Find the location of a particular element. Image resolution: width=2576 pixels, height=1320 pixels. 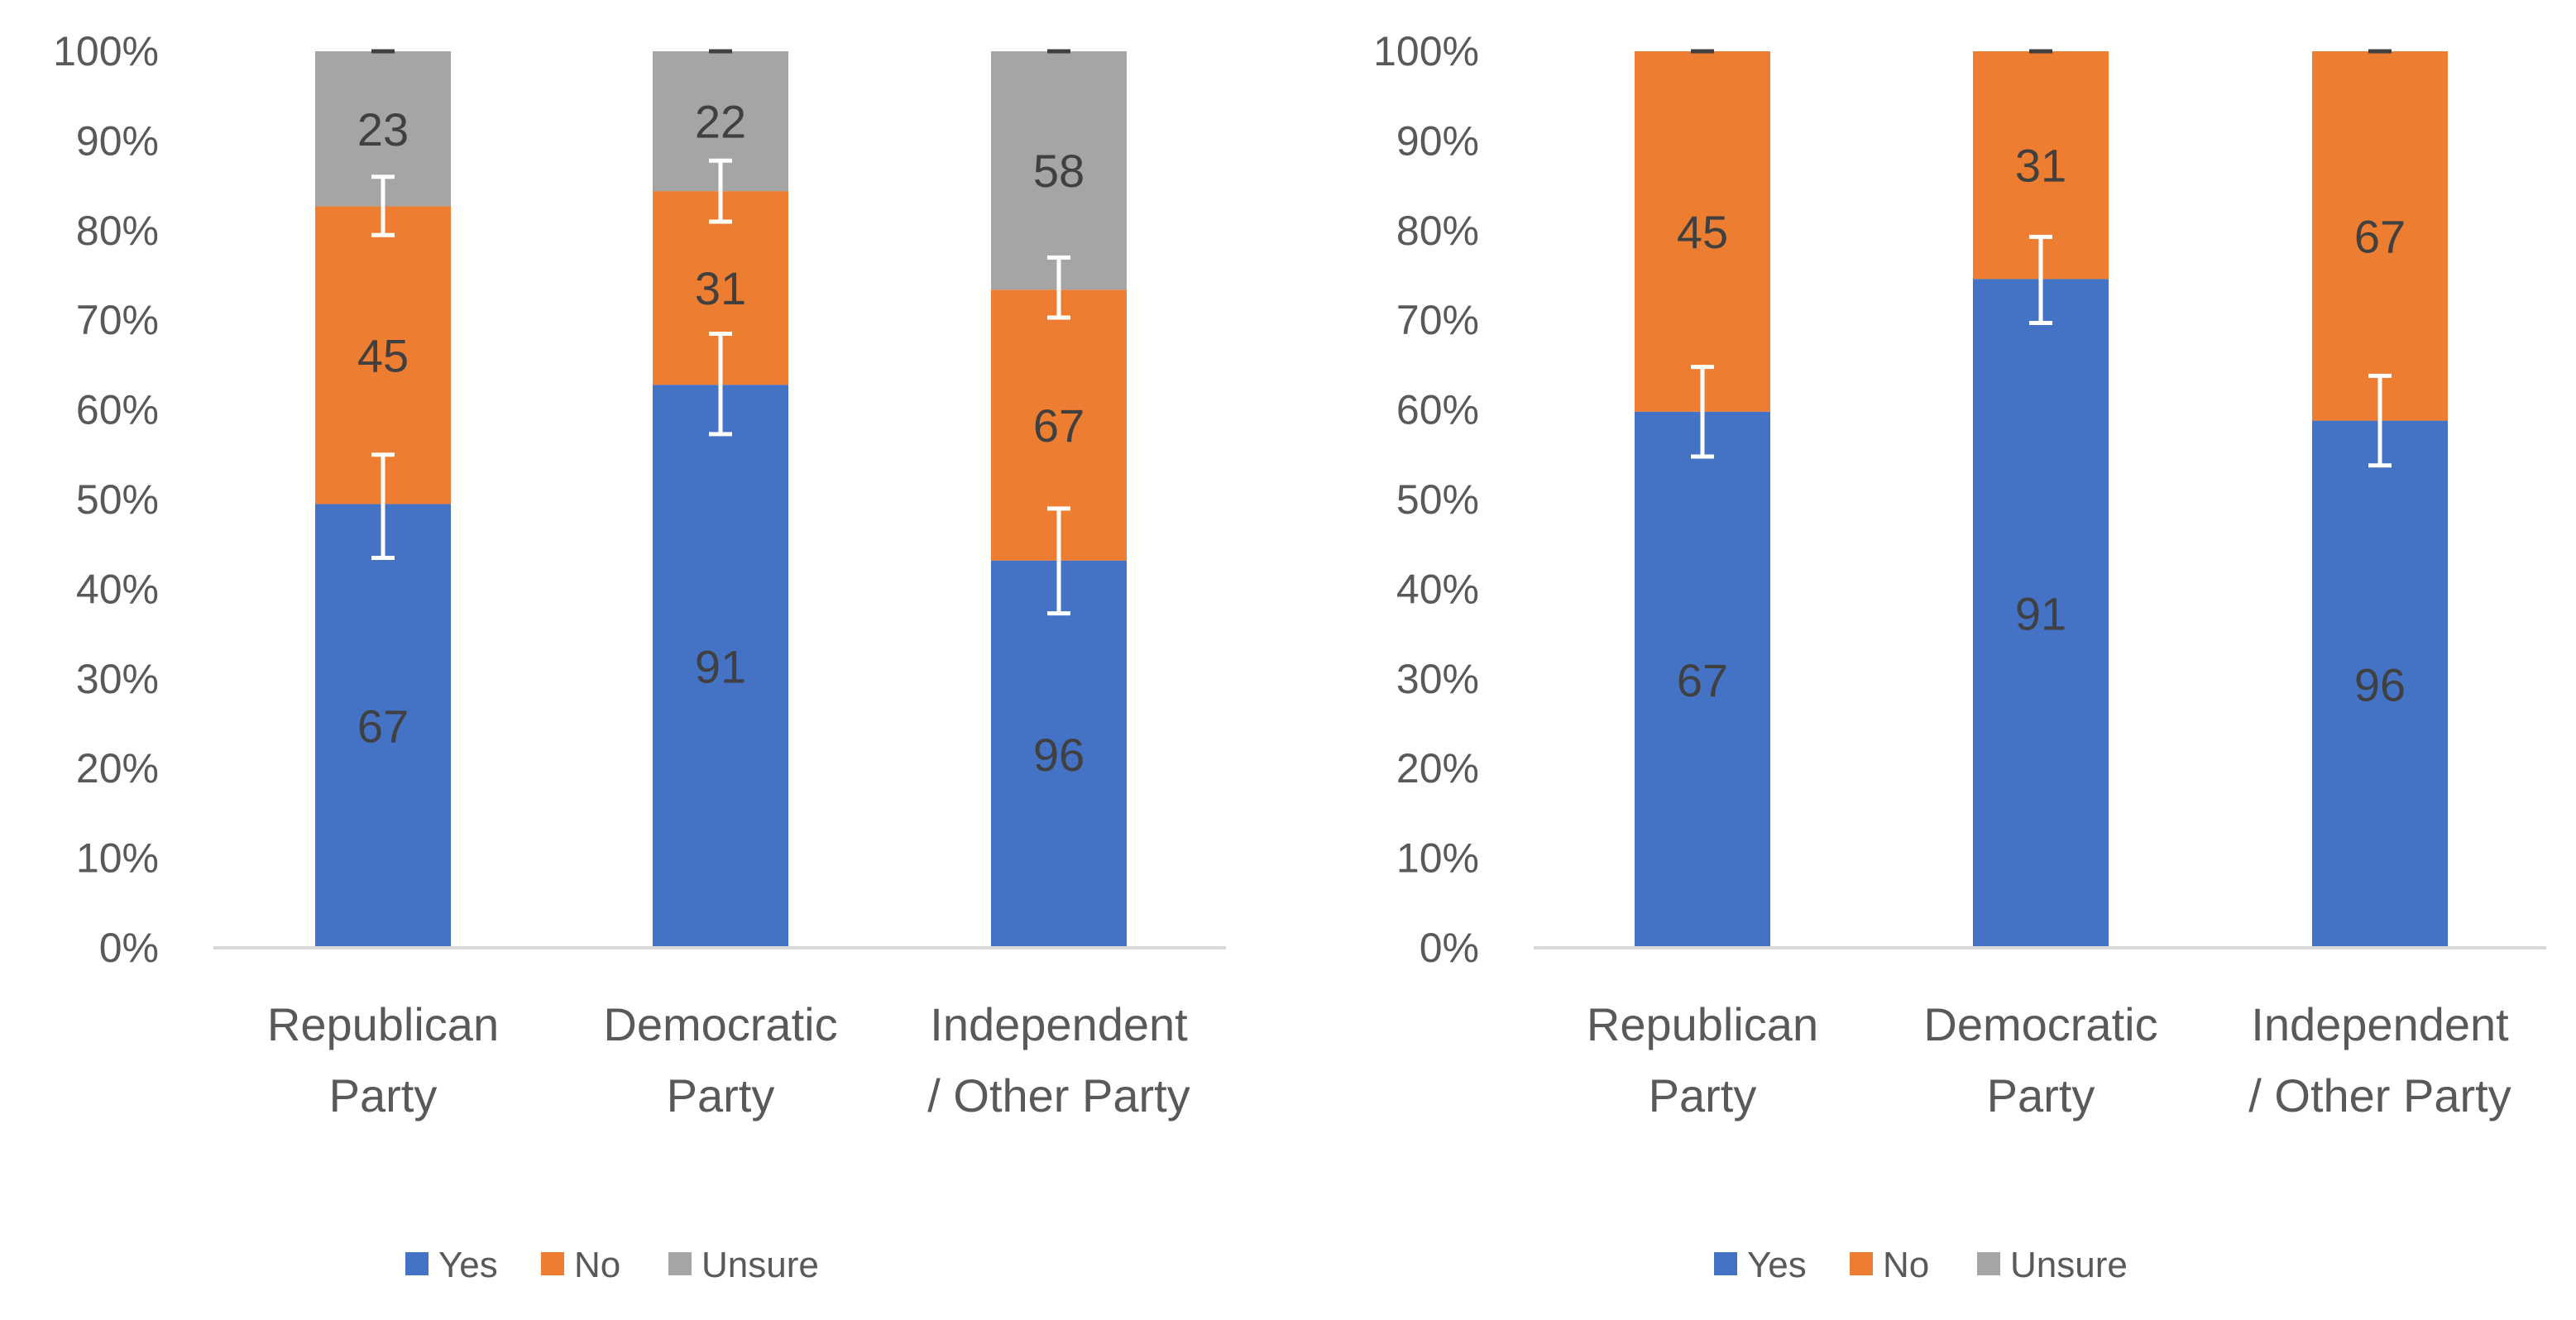

data-label: 58 is located at coordinates (1059, 171).